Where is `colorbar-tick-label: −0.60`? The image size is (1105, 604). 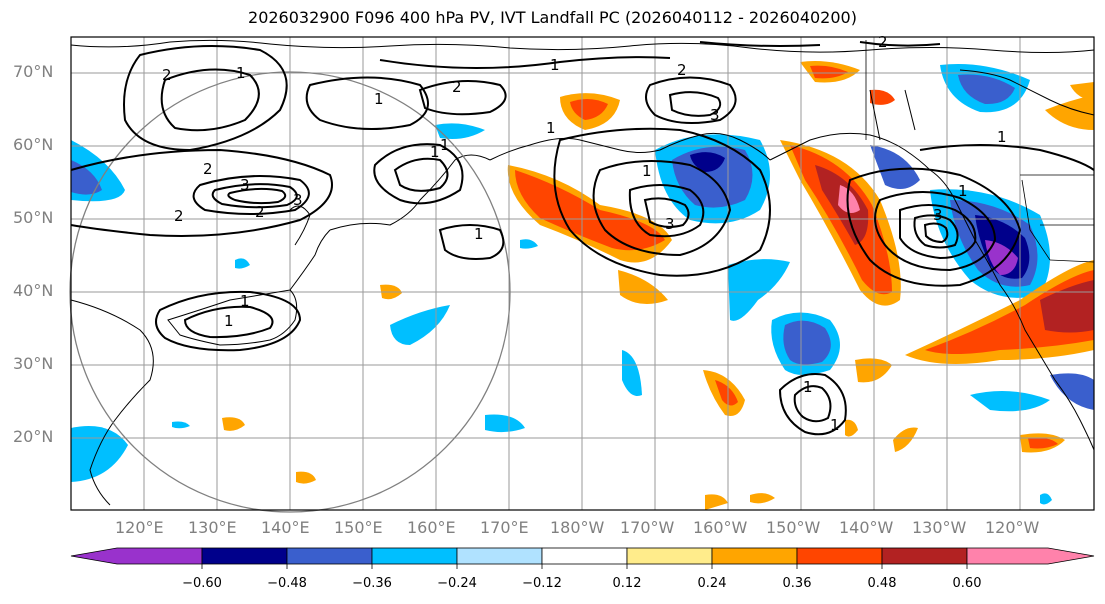 colorbar-tick-label: −0.60 is located at coordinates (202, 583).